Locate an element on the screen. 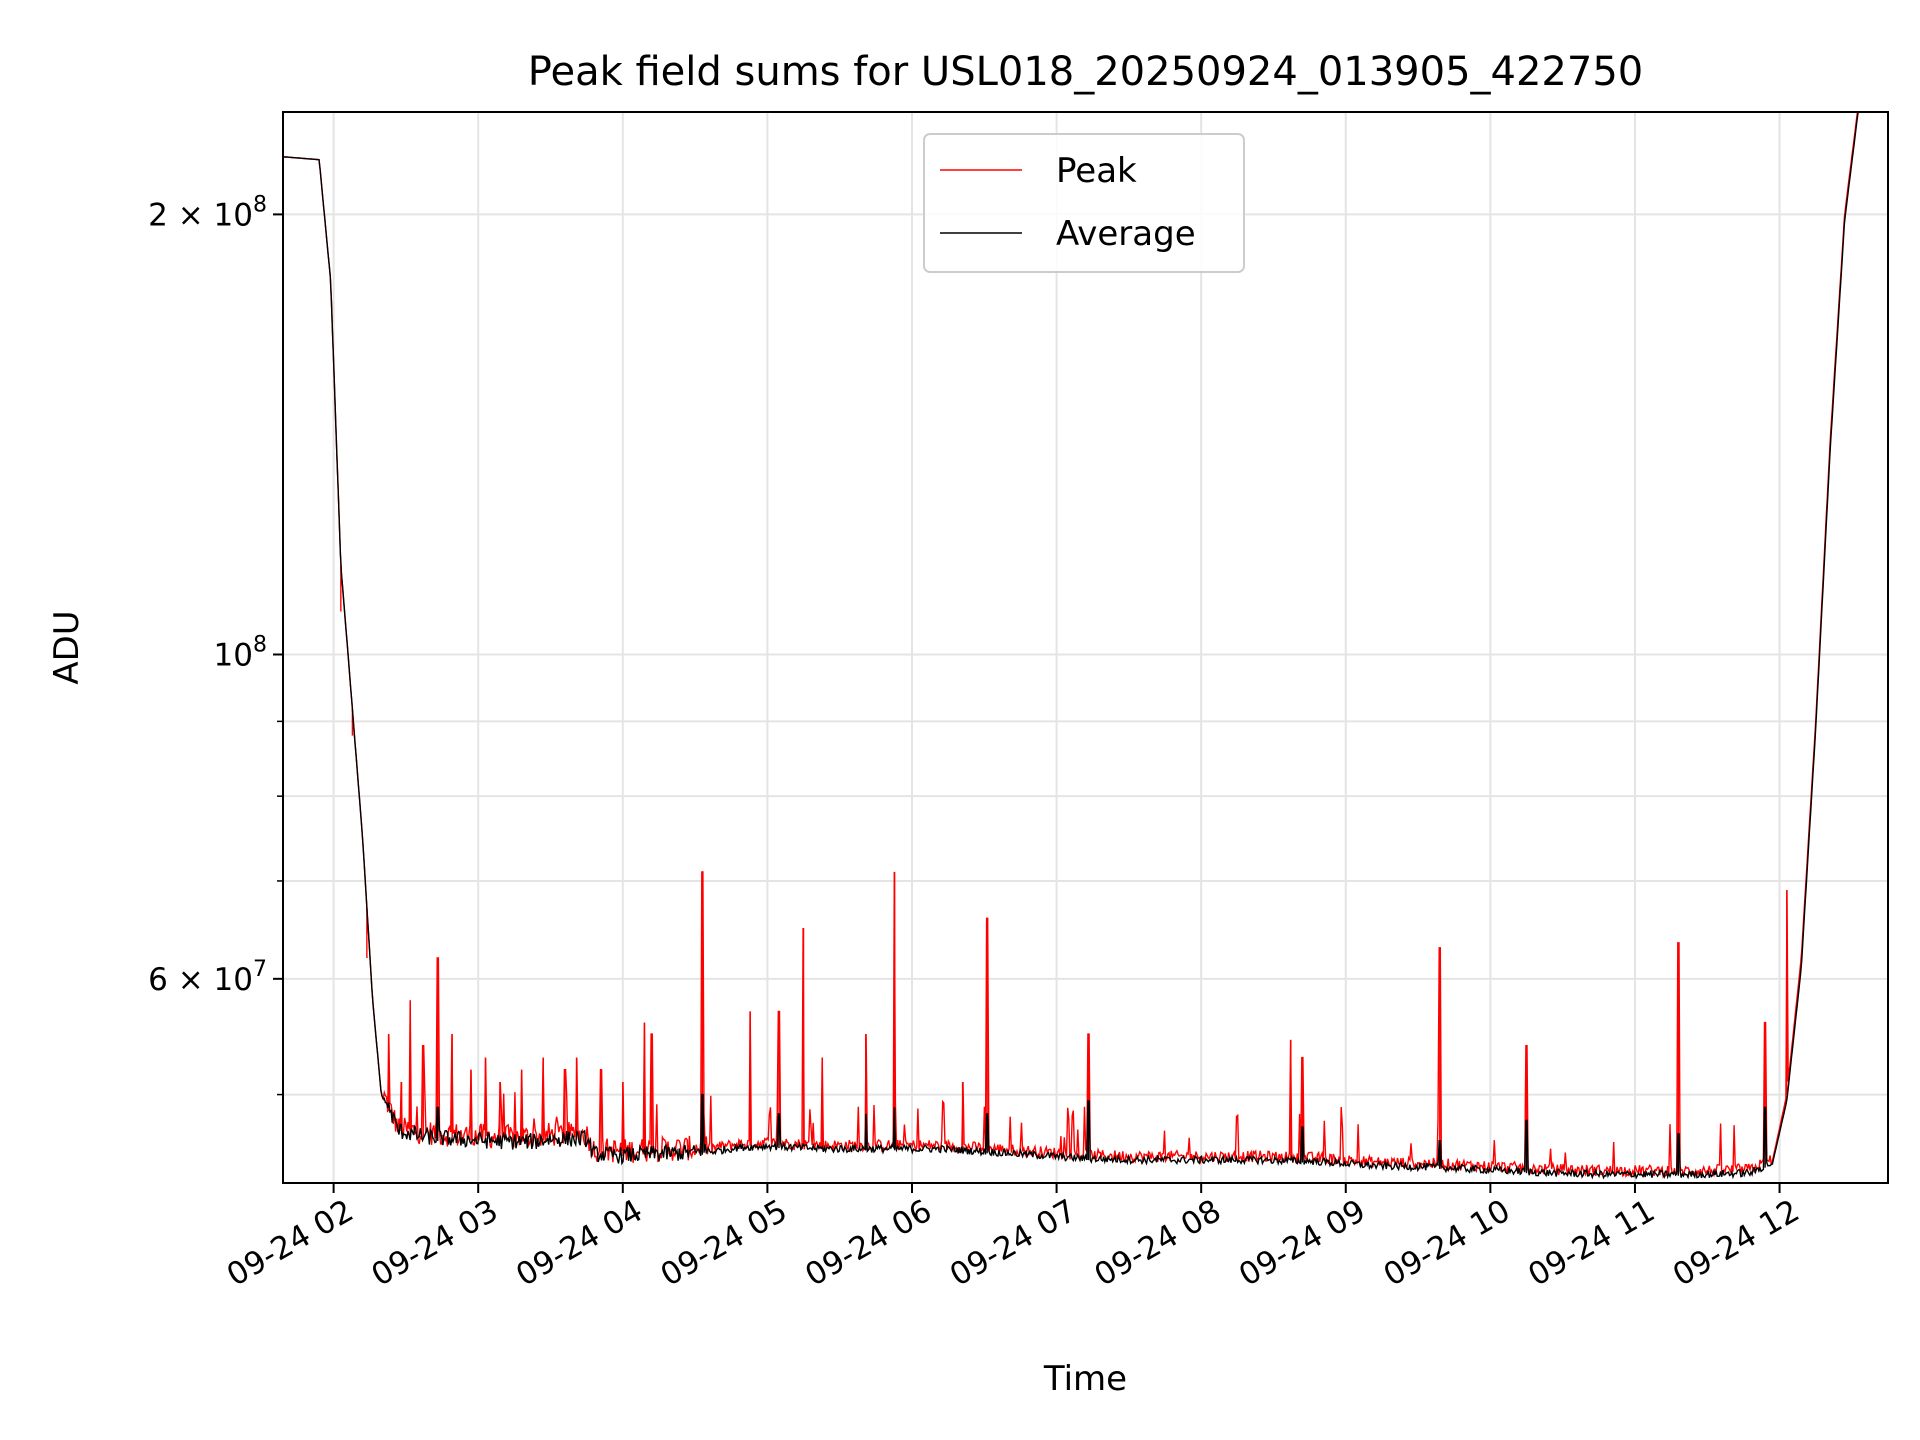  legend: Peak Average is located at coordinates (1084, 203).